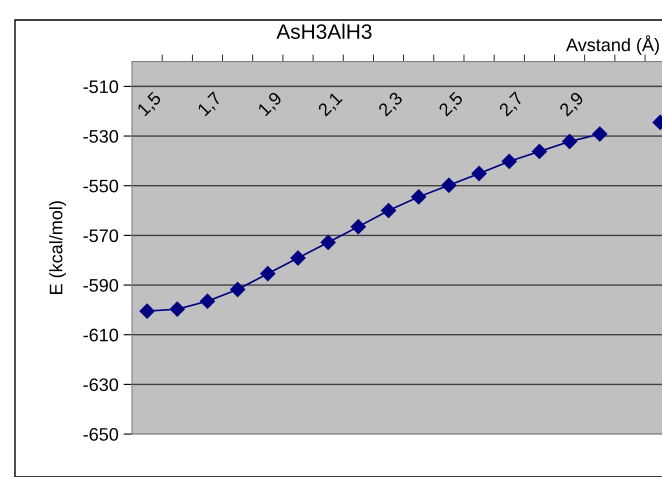 The width and height of the screenshot is (662, 477). Describe the element at coordinates (100, 285) in the screenshot. I see `y-tick-label: -590` at that location.